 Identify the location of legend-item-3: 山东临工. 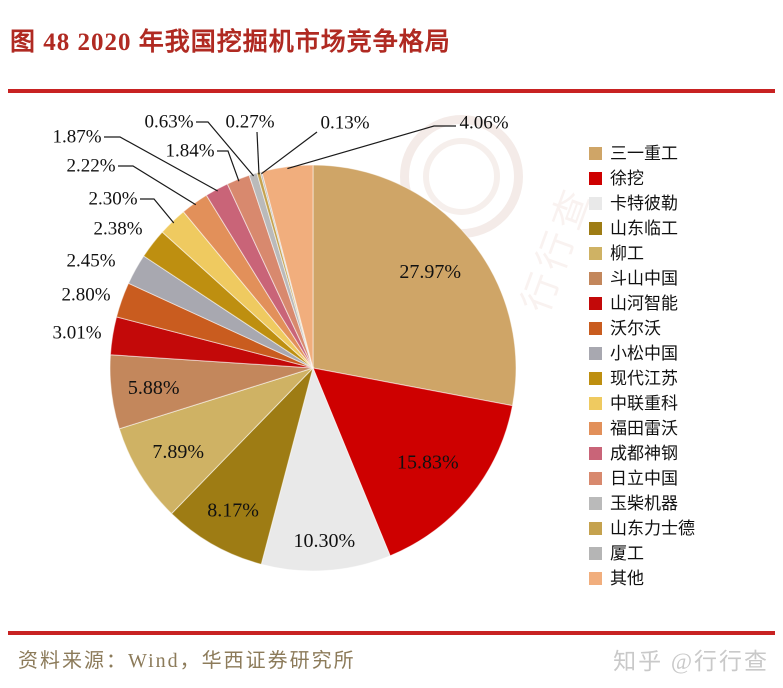
(642, 228).